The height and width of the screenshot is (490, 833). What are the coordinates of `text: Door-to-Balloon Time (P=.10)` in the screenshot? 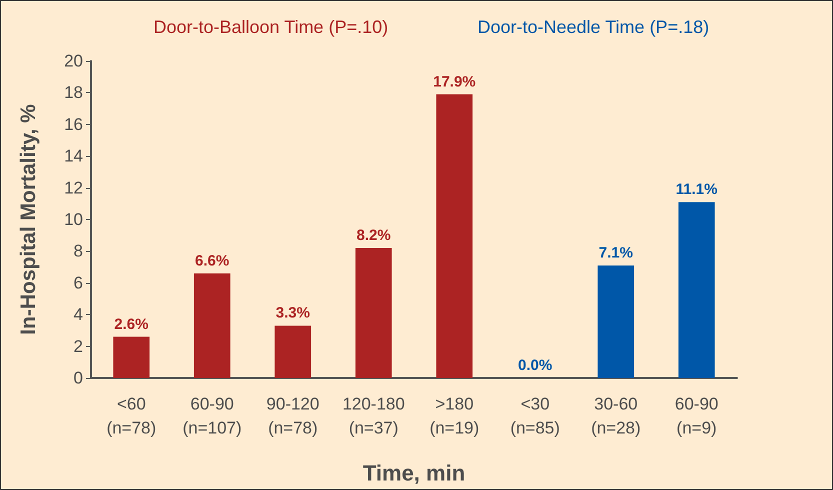 It's located at (271, 27).